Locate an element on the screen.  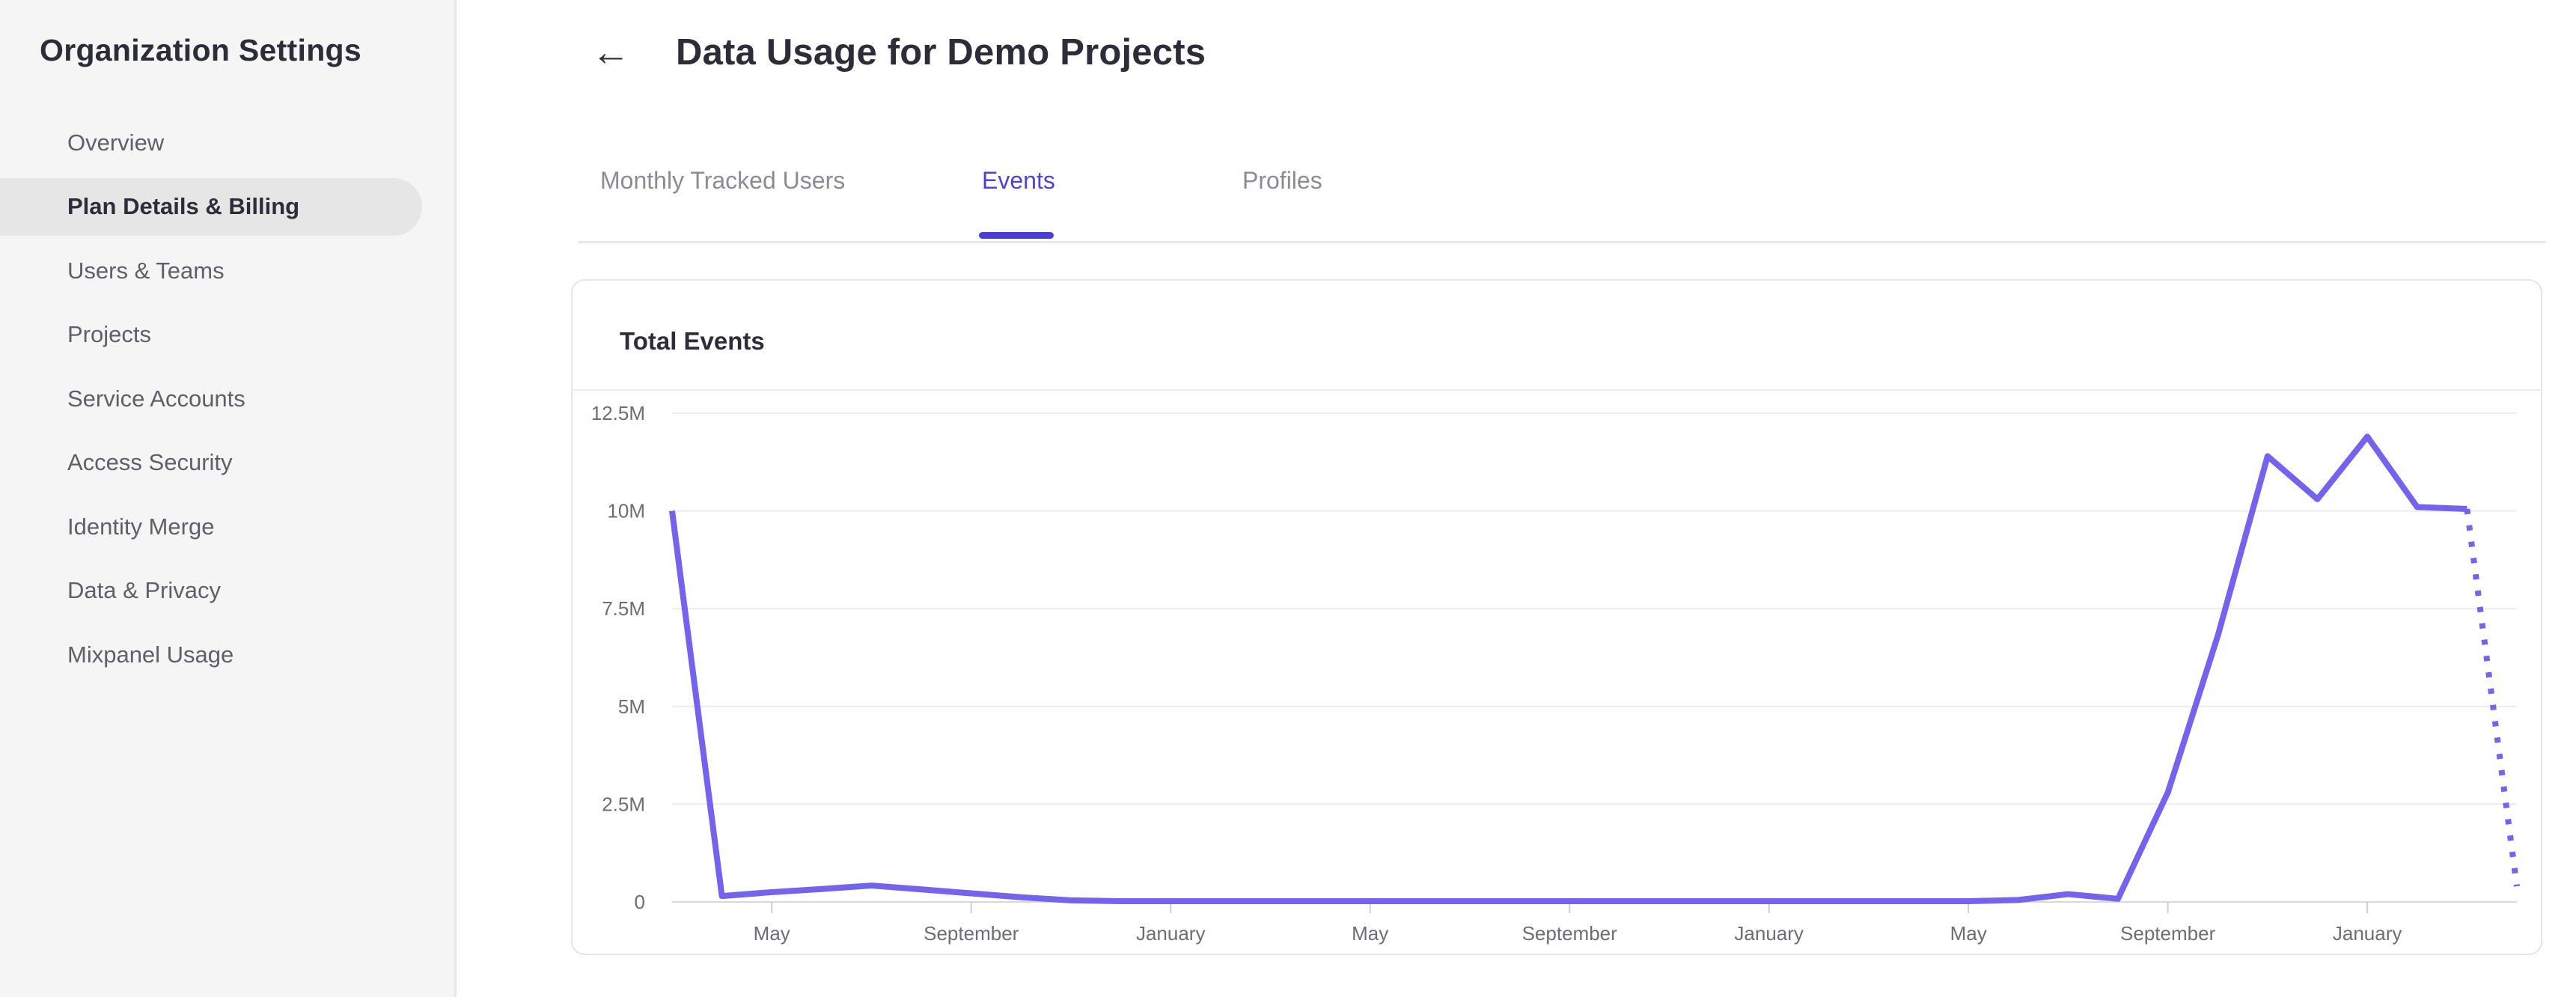
sidebar-item-service-accounts: Service Accounts is located at coordinates (156, 398).